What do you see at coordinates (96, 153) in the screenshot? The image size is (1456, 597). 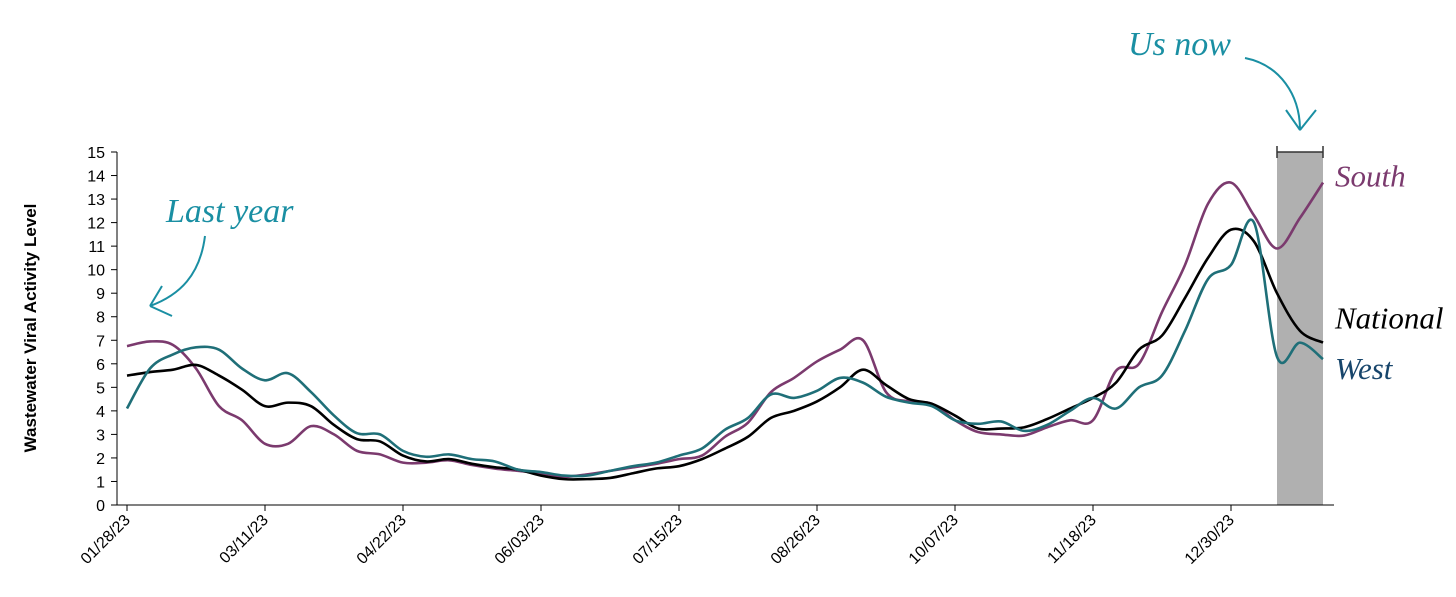 I see `y-tick-label: 15` at bounding box center [96, 153].